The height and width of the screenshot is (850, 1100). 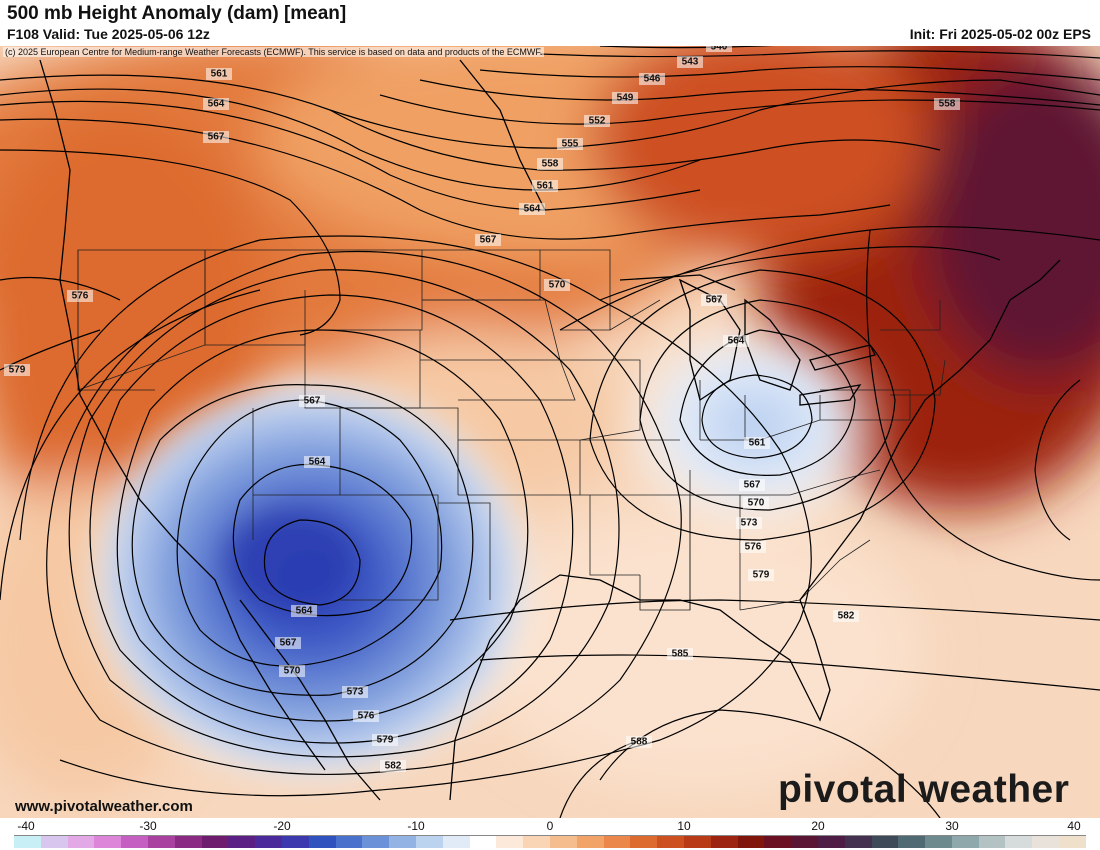 I want to click on colorbar-tick-label: 10, so click(x=684, y=826).